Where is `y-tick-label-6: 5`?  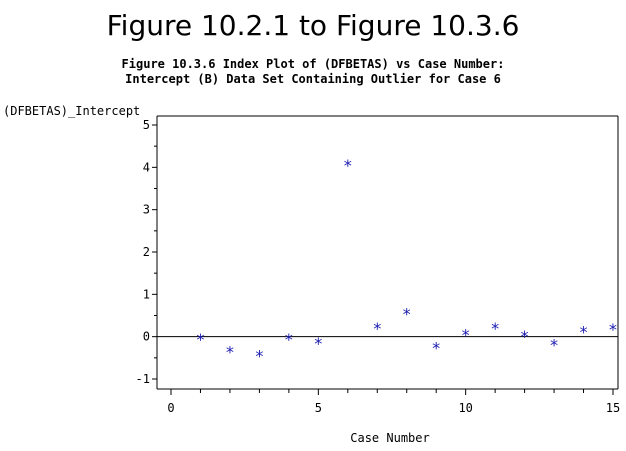
y-tick-label-6: 5 is located at coordinates (146, 125).